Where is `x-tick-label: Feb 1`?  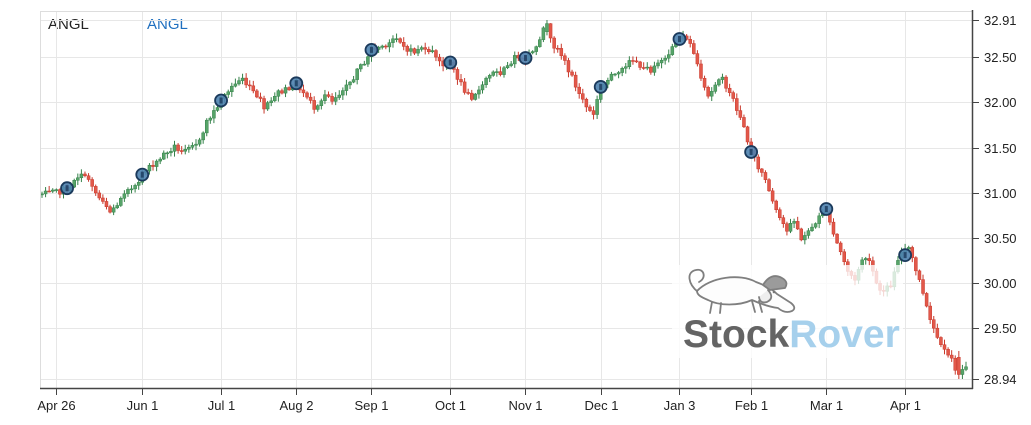 x-tick-label: Feb 1 is located at coordinates (751, 405).